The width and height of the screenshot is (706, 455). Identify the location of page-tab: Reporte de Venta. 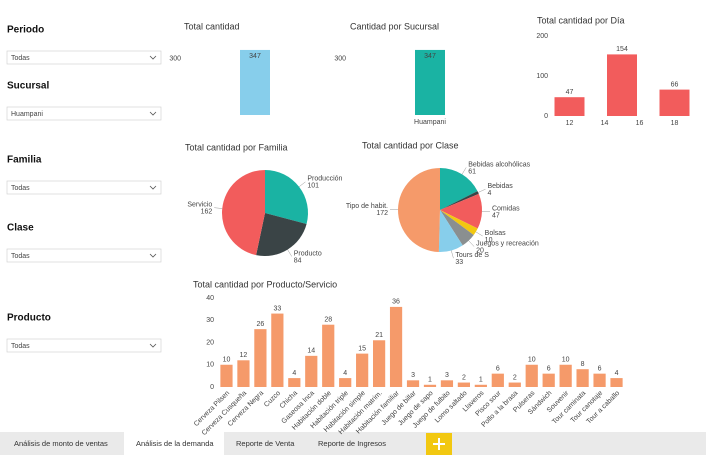
(265, 443).